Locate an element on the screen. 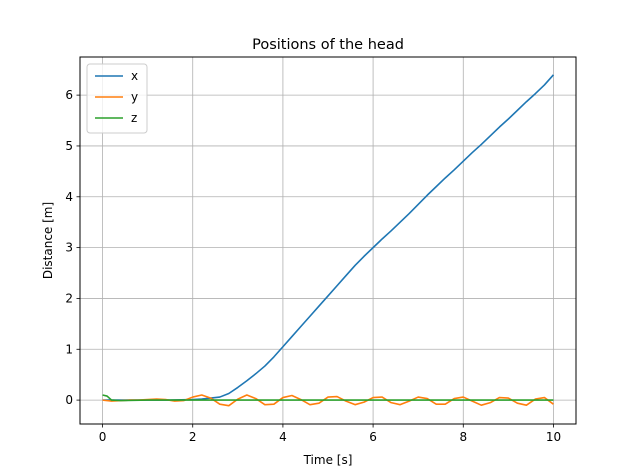 This screenshot has width=640, height=476. y-tick-label: 6 is located at coordinates (69, 95).